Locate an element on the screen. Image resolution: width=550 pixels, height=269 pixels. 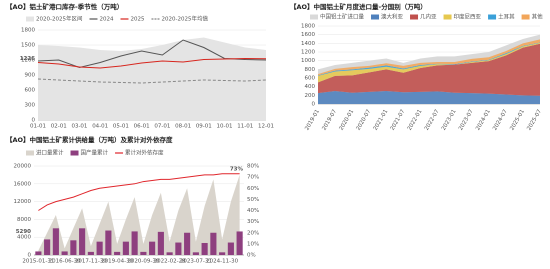
x-tick-label: 2020-01 is located at coordinates (346, 120).